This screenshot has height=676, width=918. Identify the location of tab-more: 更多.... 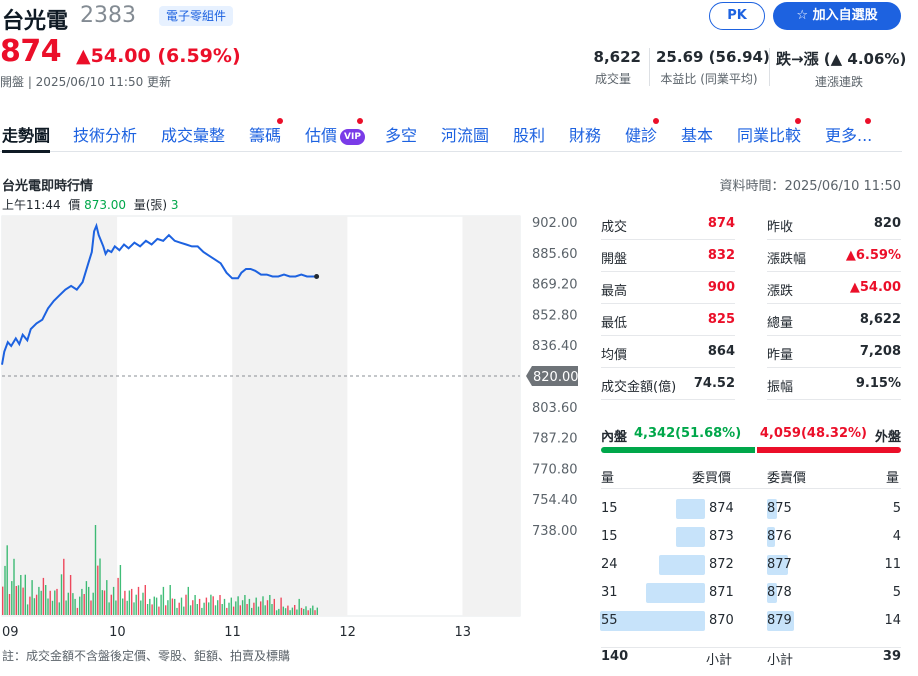
(848, 132).